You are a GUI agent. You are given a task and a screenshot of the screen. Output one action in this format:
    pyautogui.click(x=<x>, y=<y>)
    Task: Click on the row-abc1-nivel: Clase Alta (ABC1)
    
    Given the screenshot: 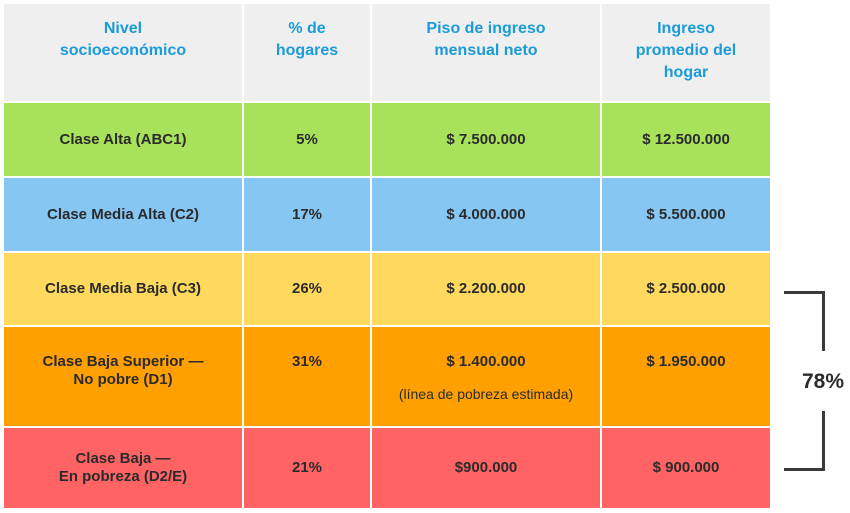 What is the action you would take?
    pyautogui.click(x=123, y=139)
    